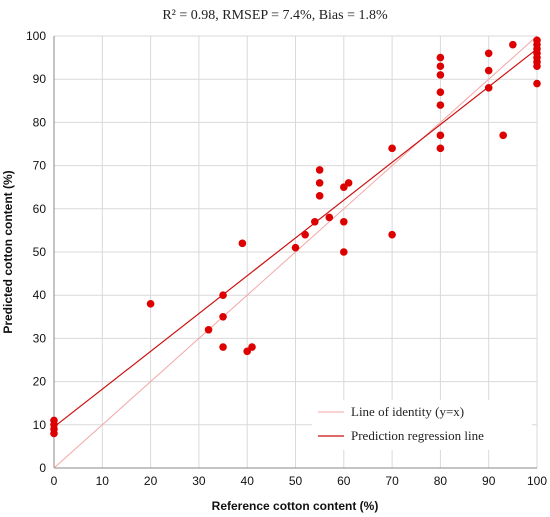  Describe the element at coordinates (40, 79) in the screenshot. I see `y-tick-label: 90` at that location.